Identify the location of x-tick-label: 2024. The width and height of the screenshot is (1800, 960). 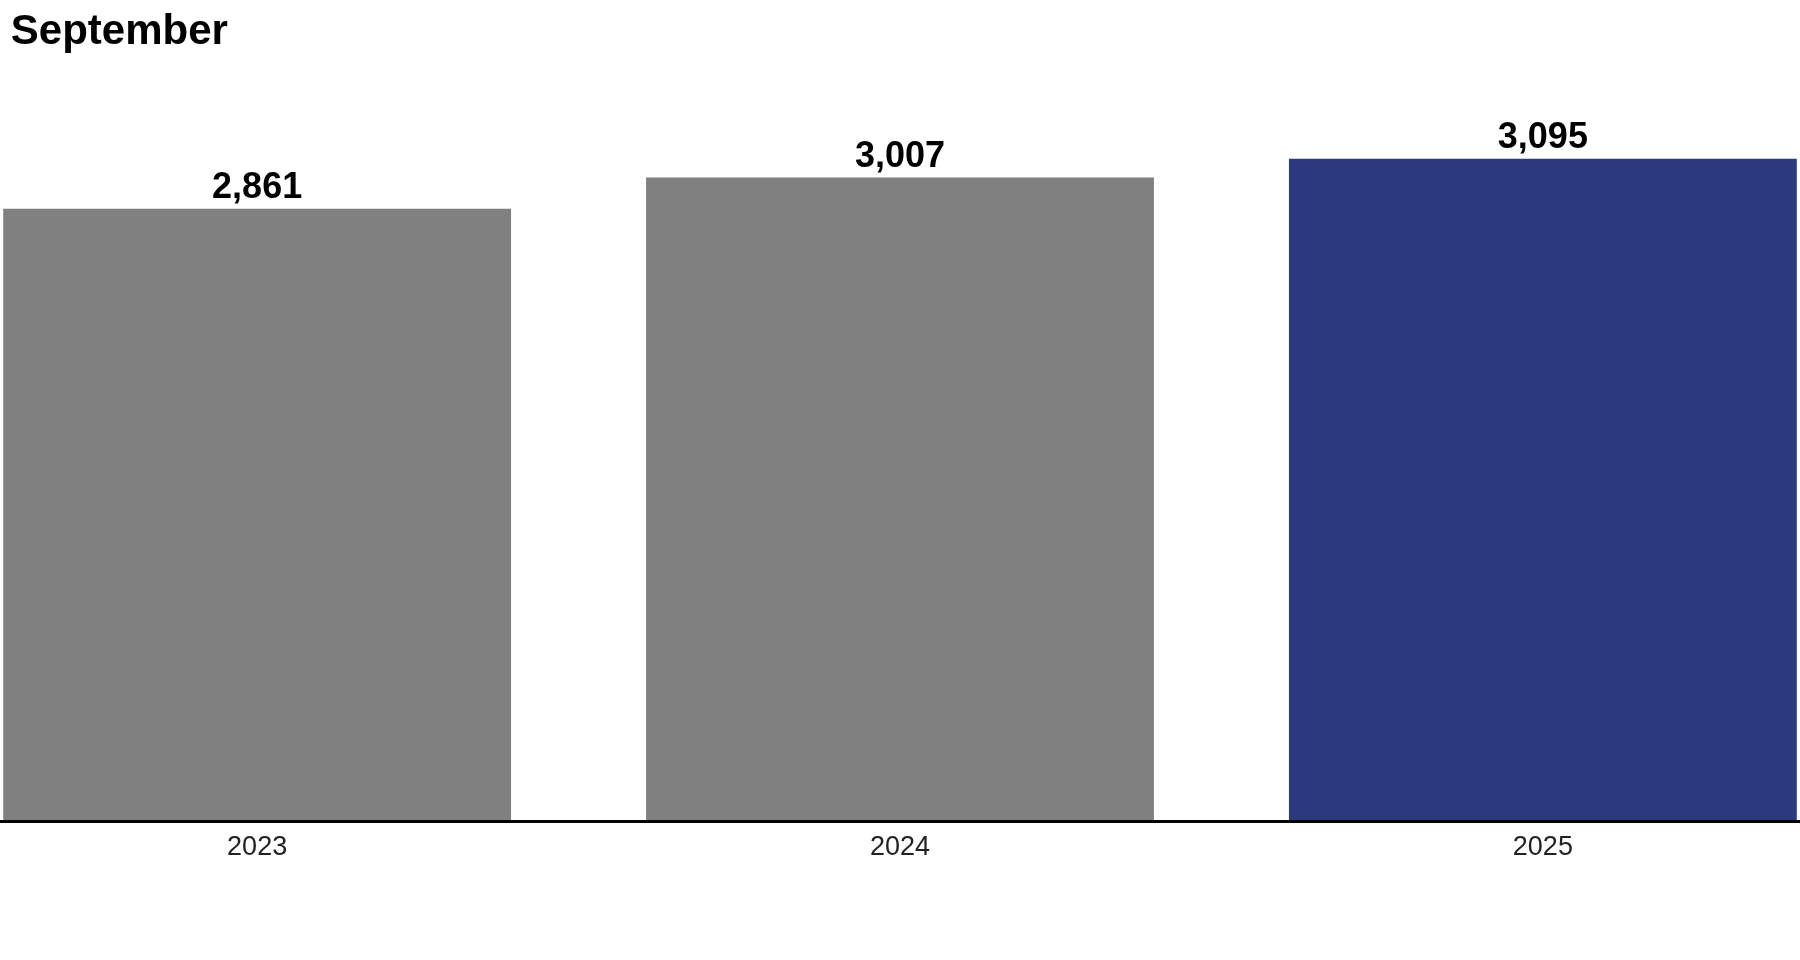
(900, 846).